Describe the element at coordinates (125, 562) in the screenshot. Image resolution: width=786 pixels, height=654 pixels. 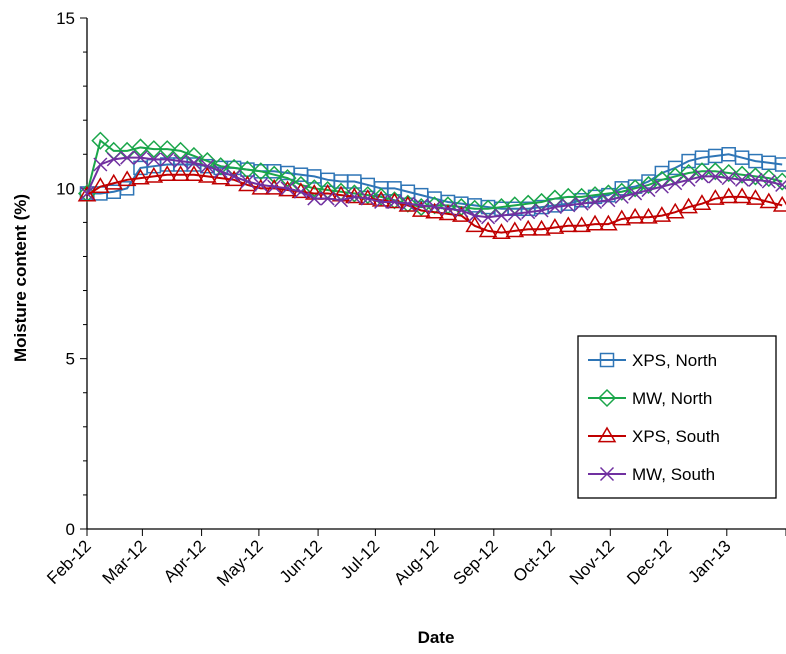
I see `x-tick-label: Mar-12` at that location.